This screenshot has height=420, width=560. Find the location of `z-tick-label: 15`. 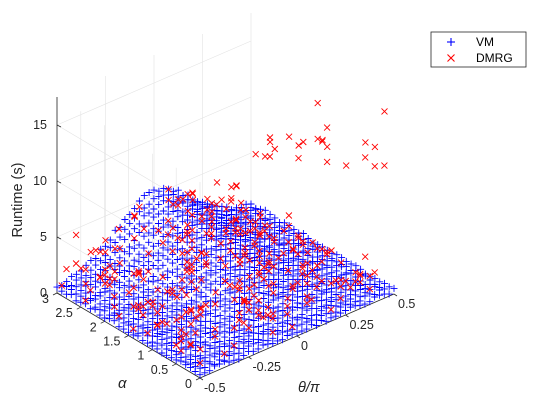

z-tick-label: 15 is located at coordinates (40, 125).